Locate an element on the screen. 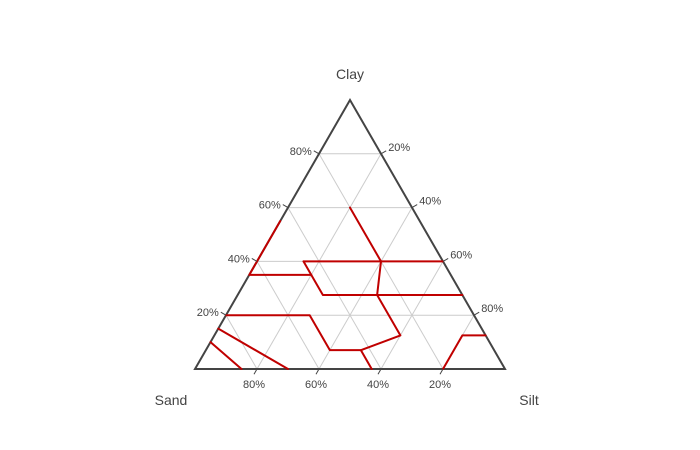 This screenshot has height=450, width=700. clay-tick-label-20: 20% is located at coordinates (208, 313).